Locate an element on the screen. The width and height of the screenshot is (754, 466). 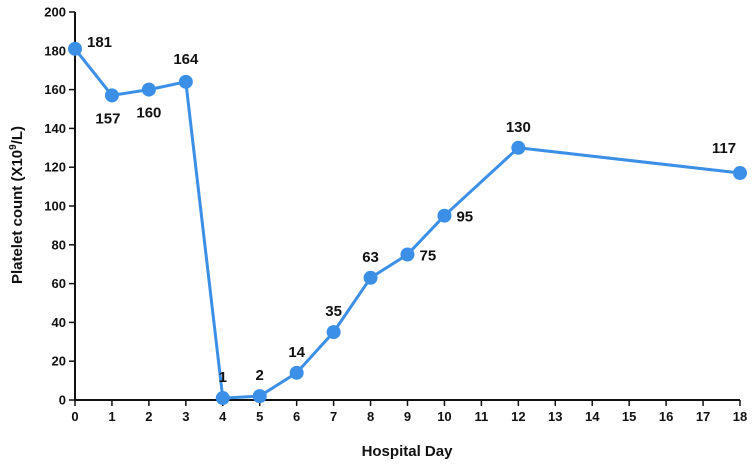
x-tick-label: 11 is located at coordinates (482, 416).